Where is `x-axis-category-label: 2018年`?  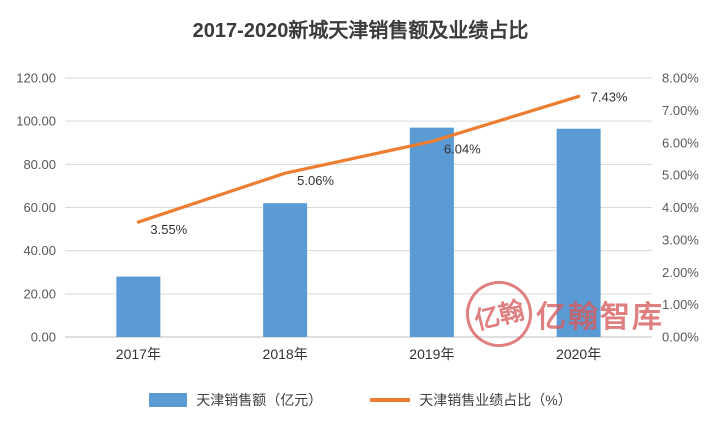
x-axis-category-label: 2018年 is located at coordinates (285, 354).